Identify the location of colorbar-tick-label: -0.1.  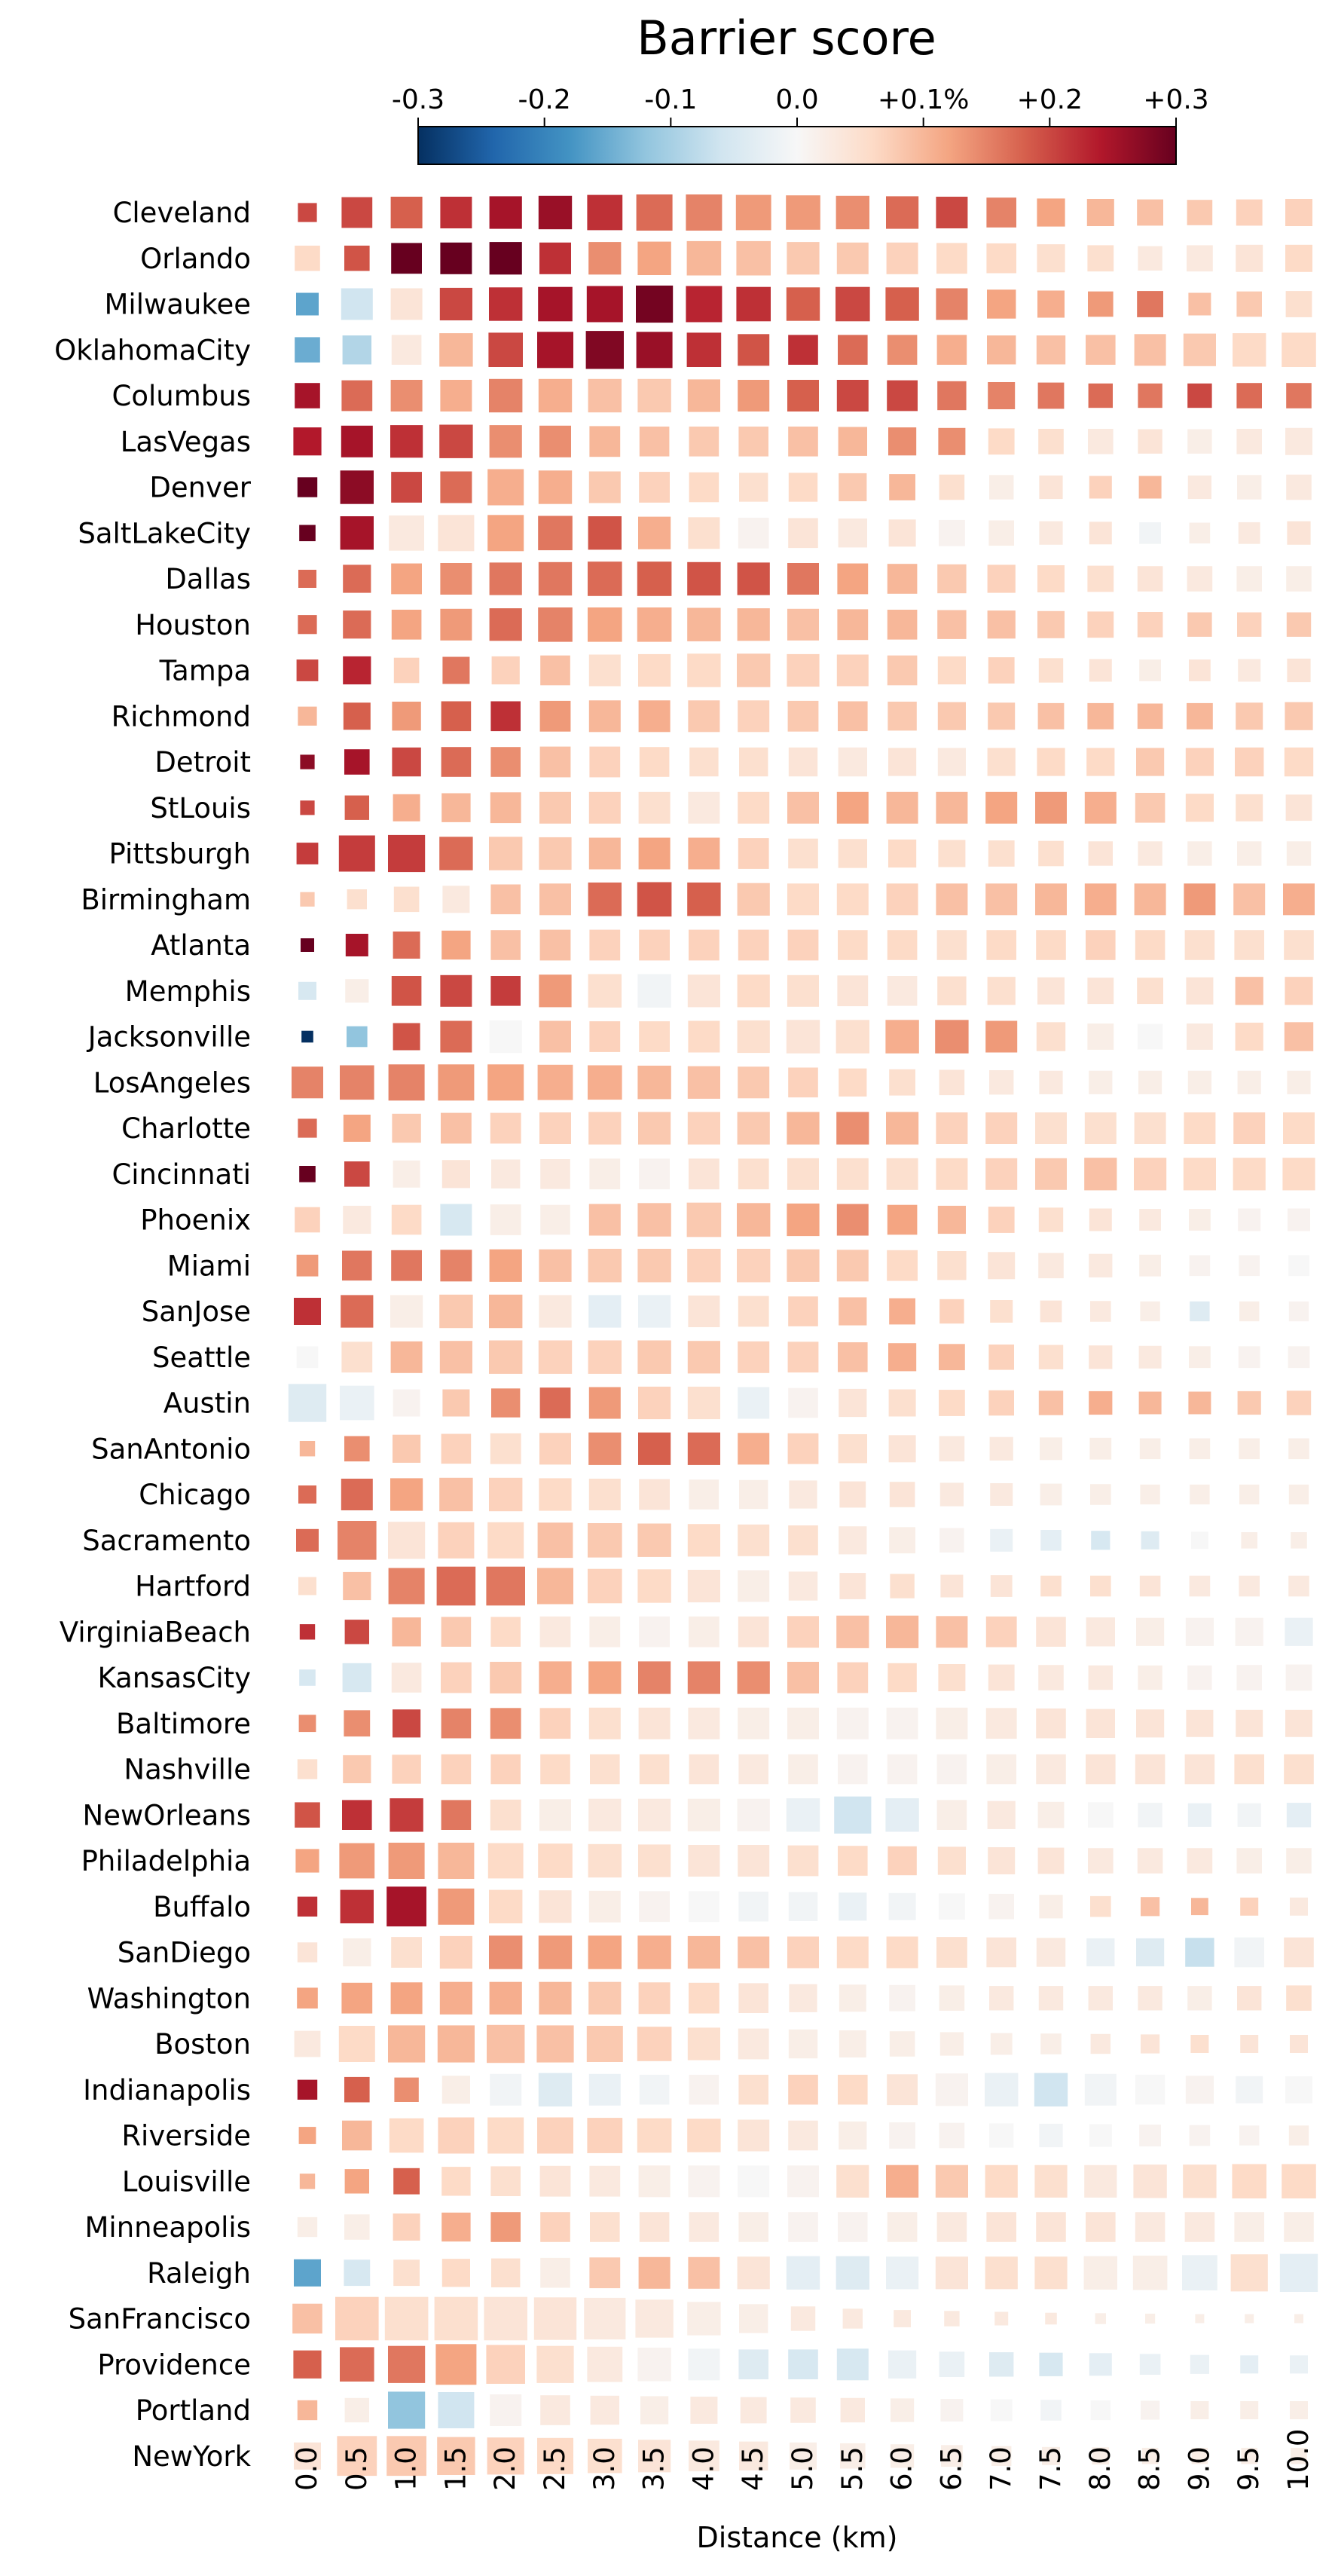
(670, 99).